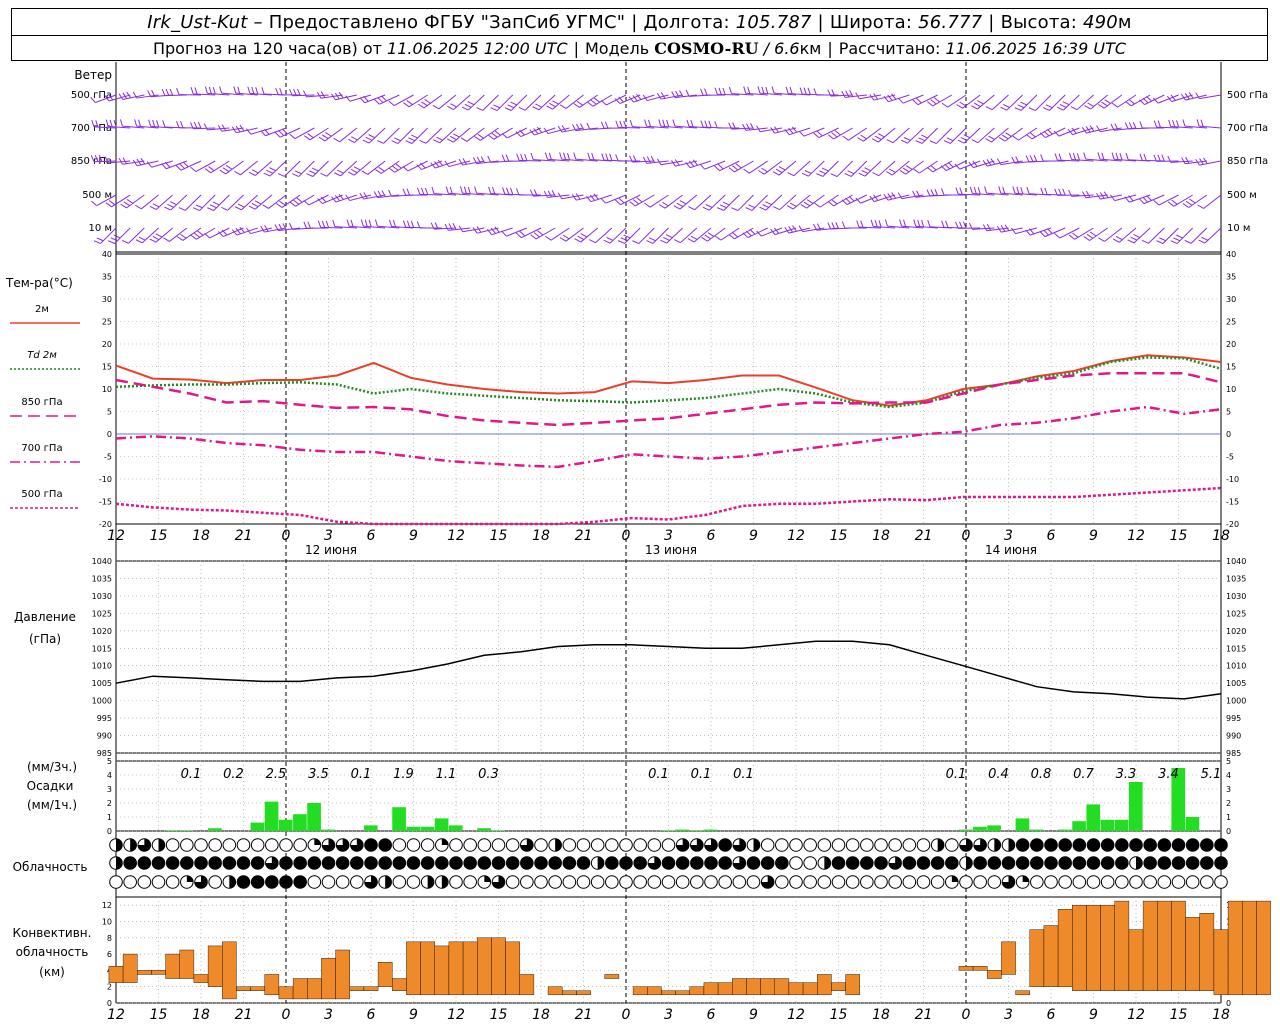 This screenshot has width=1280, height=1024. I want to click on precip-total-label: 0.4, so click(998, 774).